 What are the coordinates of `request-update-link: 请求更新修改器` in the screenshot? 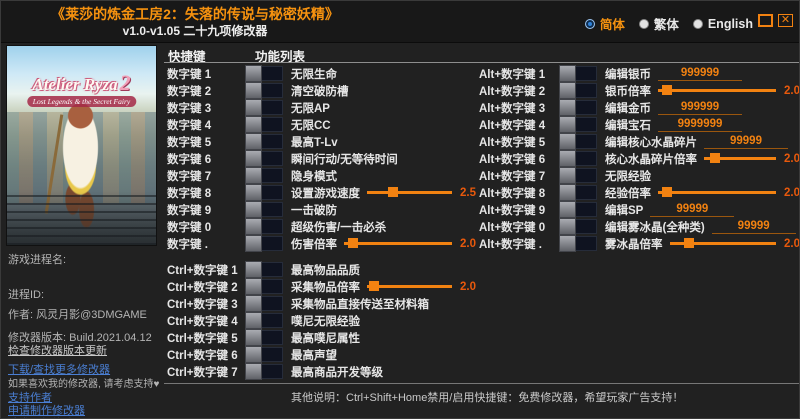 It's located at (85, 416).